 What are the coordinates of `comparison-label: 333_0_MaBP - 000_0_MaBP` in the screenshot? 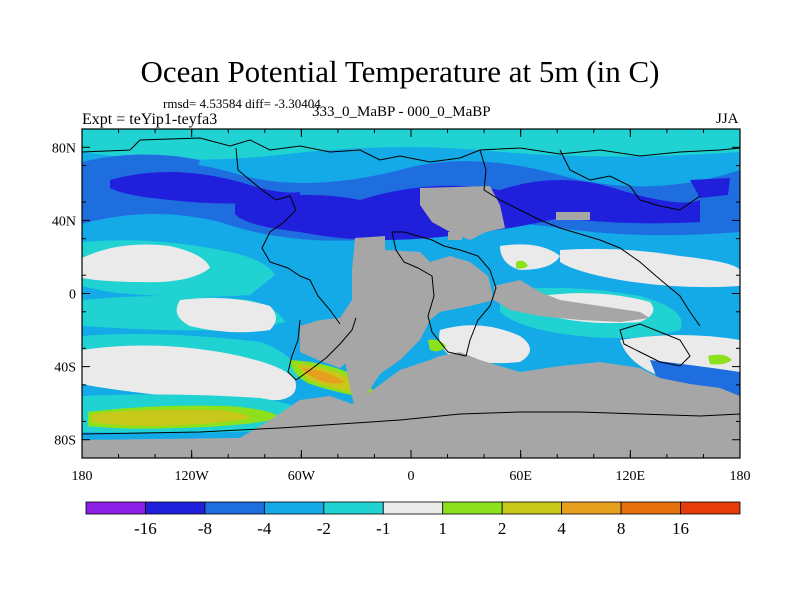 It's located at (401, 112).